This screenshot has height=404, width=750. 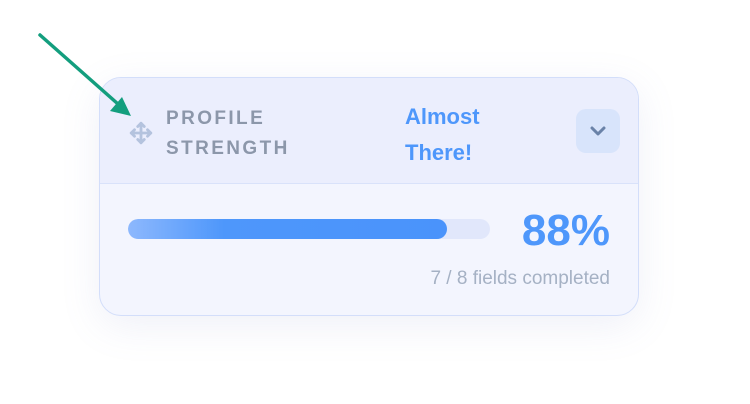 What do you see at coordinates (520, 278) in the screenshot?
I see `fields-completed-text: 7 / 8 fields completed` at bounding box center [520, 278].